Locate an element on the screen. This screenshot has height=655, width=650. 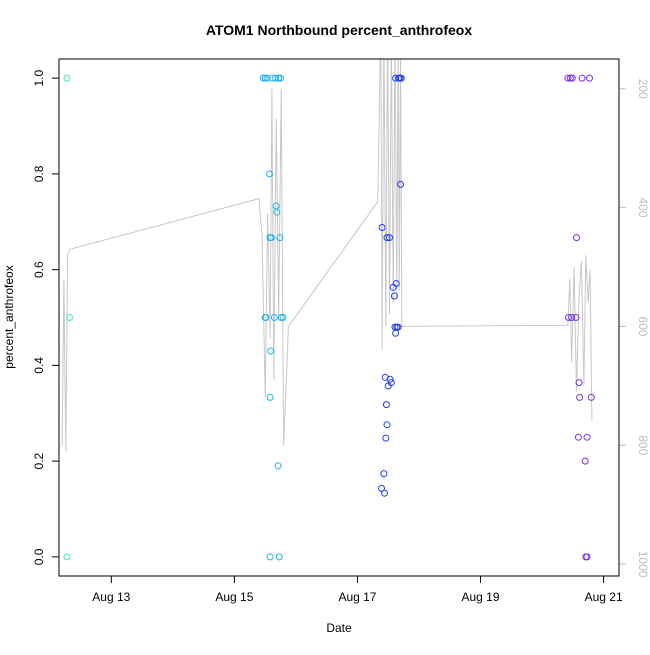
x-tick-label: Aug 21 is located at coordinates (604, 597).